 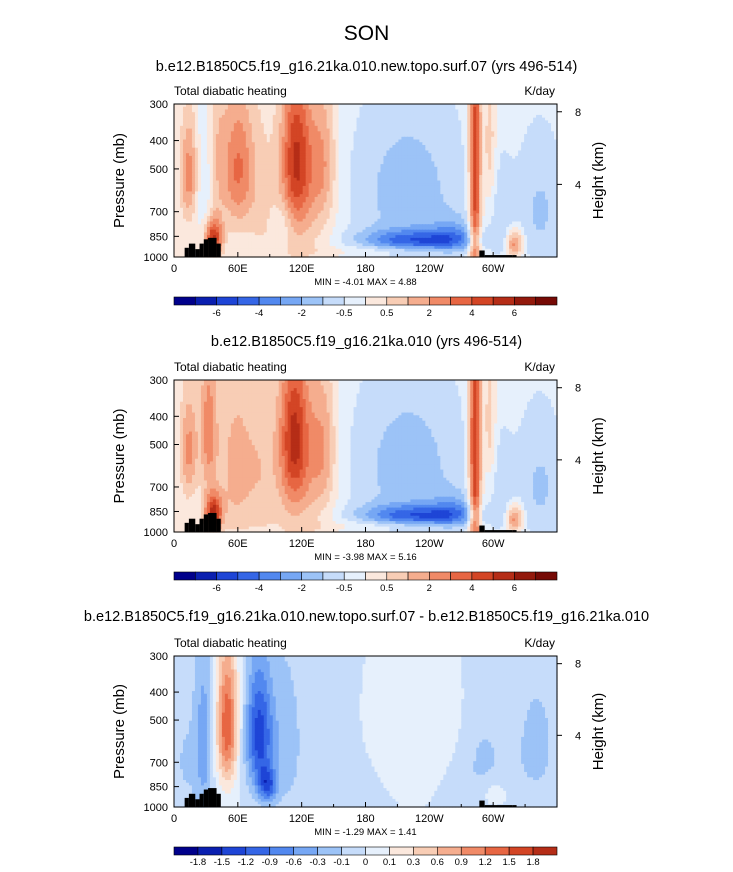 What do you see at coordinates (222, 862) in the screenshot?
I see `colorbar-label: -1.5` at bounding box center [222, 862].